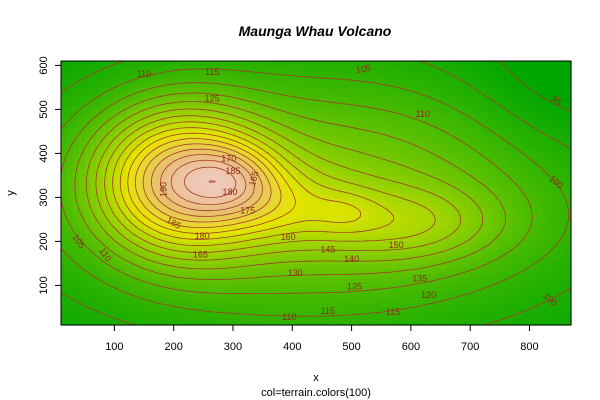  What do you see at coordinates (315, 31) in the screenshot?
I see `chart-title: Maunga Whau Volcano` at bounding box center [315, 31].